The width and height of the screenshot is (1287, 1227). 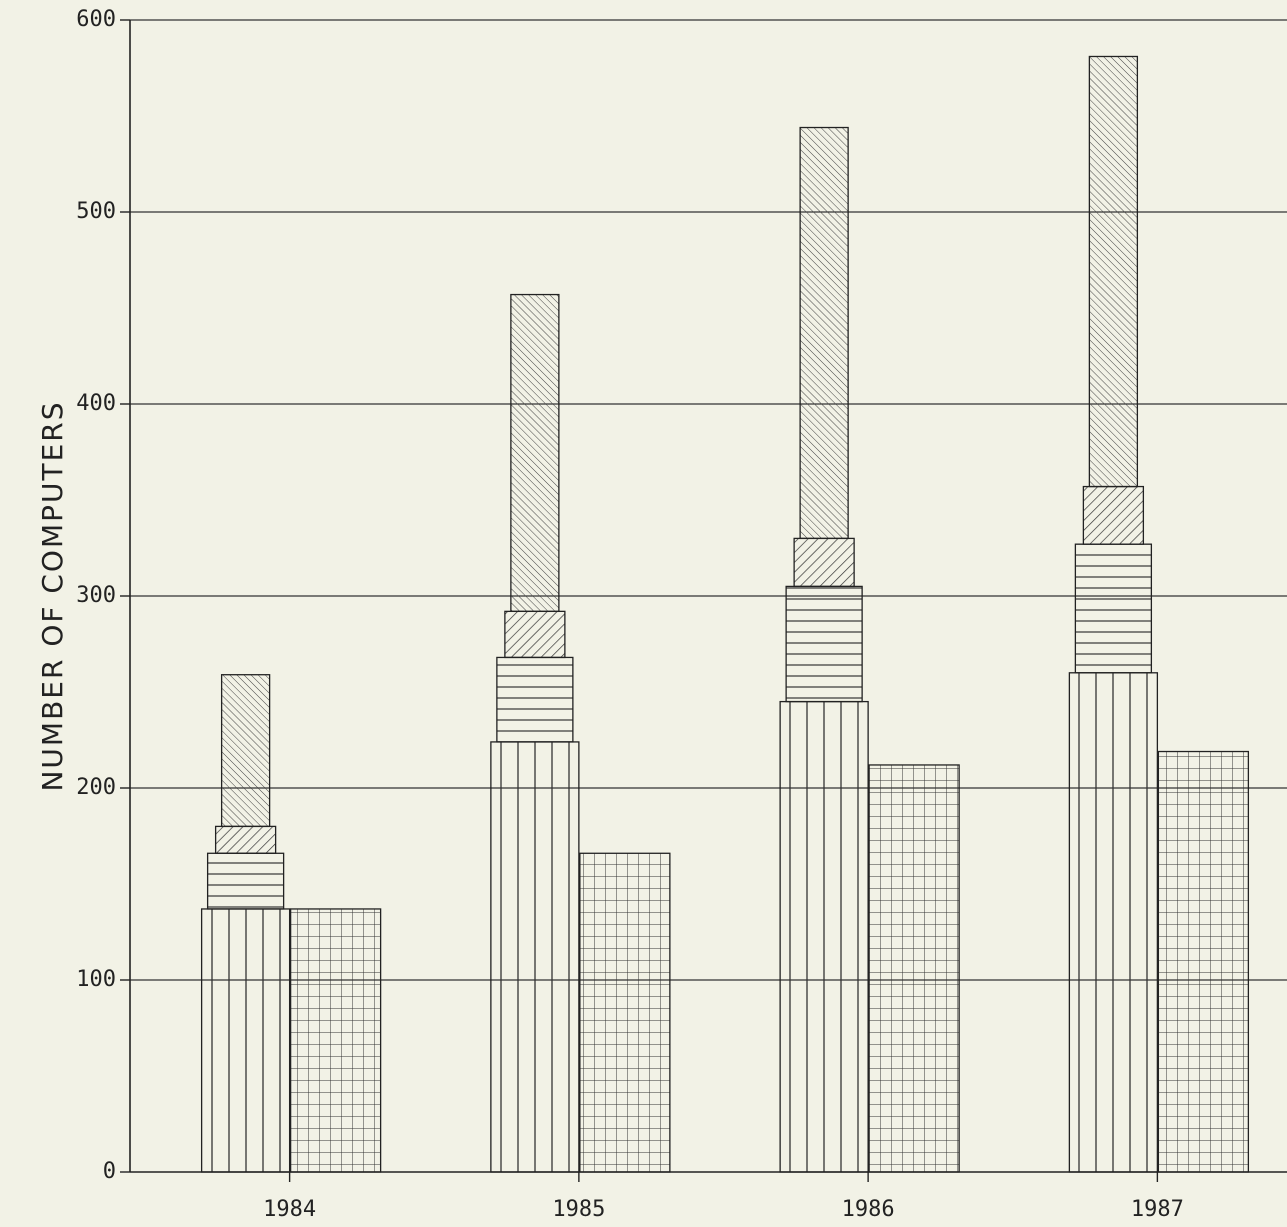 I want to click on y-axis-ticks: 0 100 200 300 400 500 600, so click(x=103, y=595).